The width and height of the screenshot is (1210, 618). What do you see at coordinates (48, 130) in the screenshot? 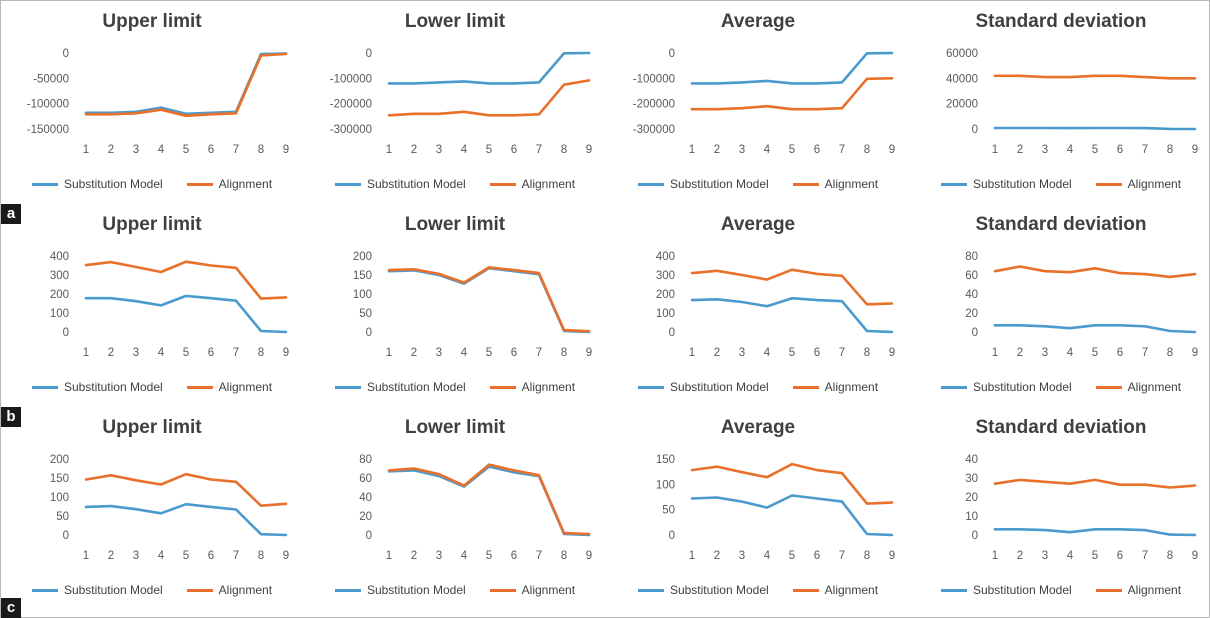
I see `y-tick-label: -150000` at bounding box center [48, 130].